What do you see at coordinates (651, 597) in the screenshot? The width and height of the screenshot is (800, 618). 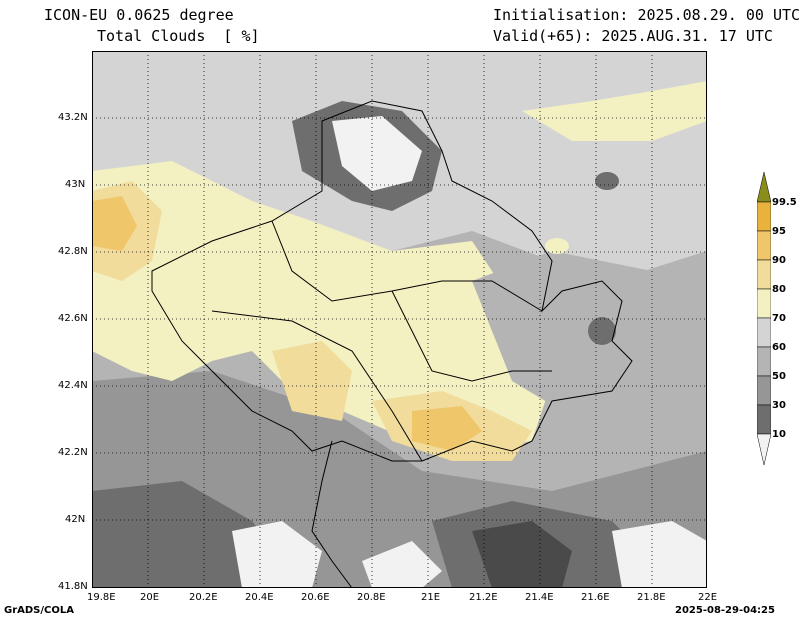 I see `lon-tick-21.8e: 21.8E` at bounding box center [651, 597].